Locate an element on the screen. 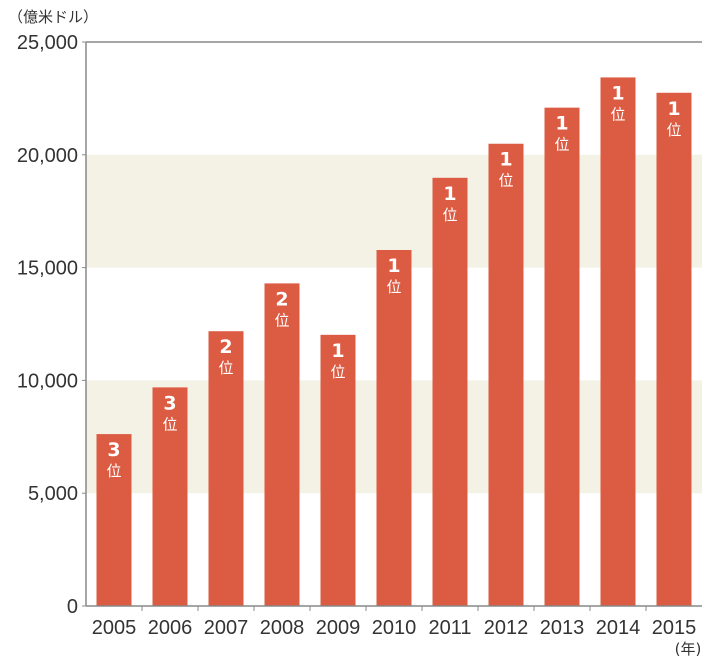  x-tick-label: 2006 is located at coordinates (170, 628).